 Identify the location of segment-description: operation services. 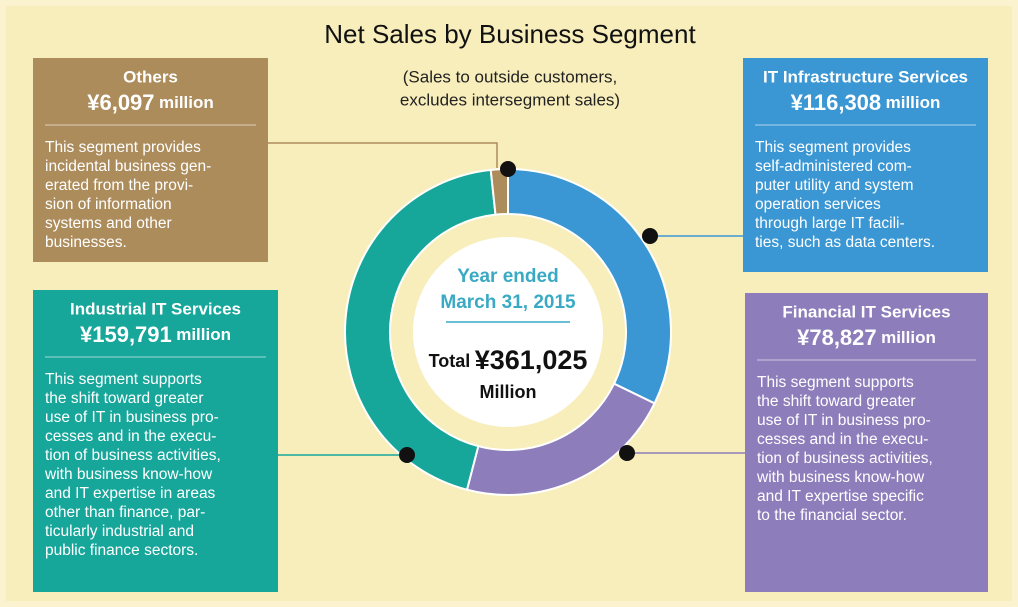
(818, 204).